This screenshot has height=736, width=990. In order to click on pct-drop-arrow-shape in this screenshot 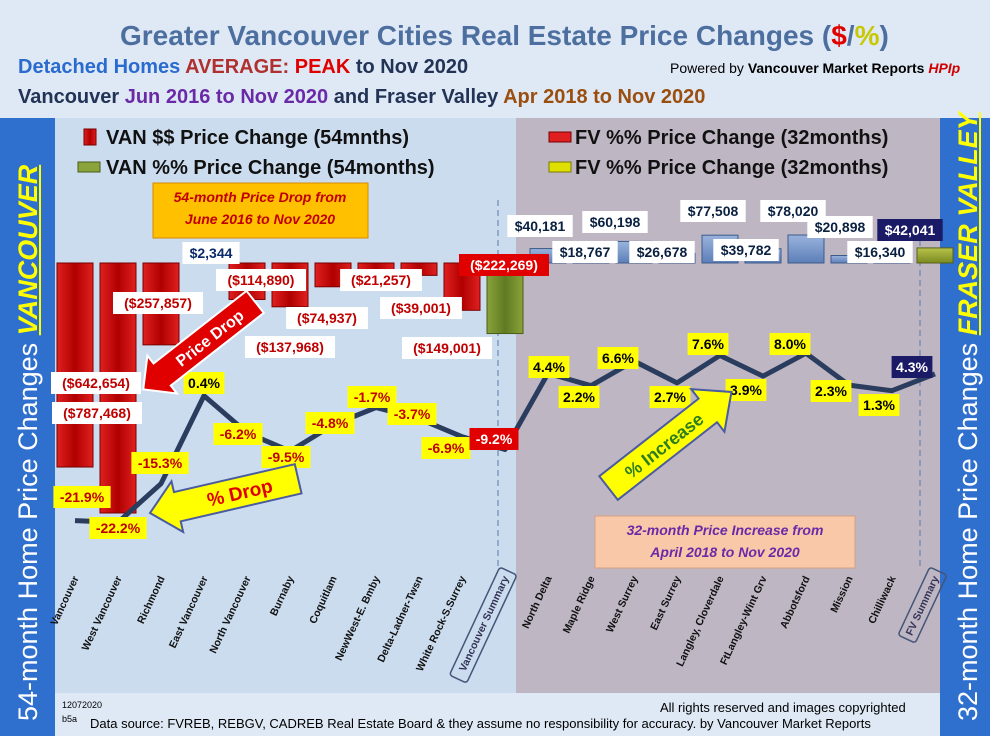, I will do `click(225, 498)`.